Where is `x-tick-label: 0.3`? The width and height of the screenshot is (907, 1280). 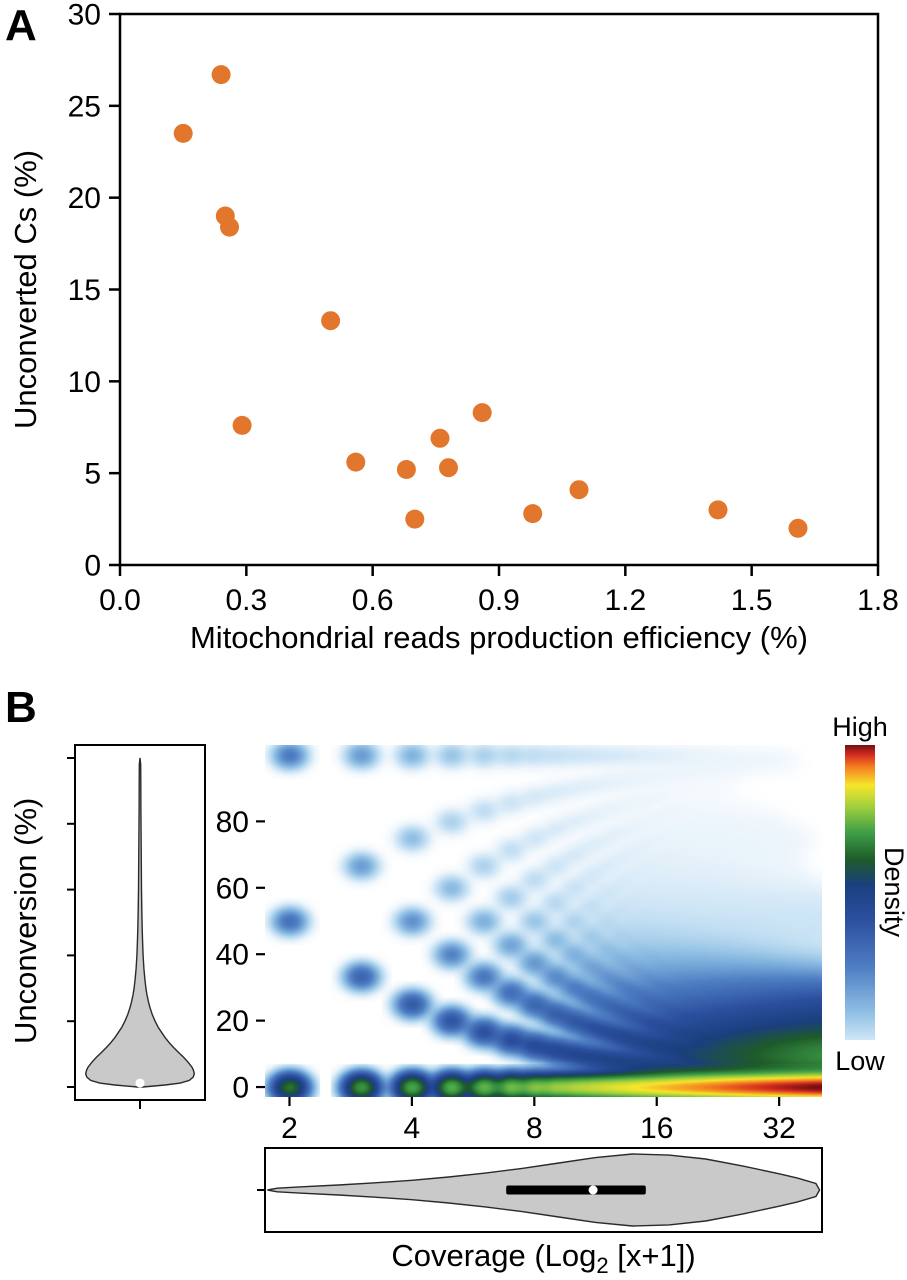
x-tick-label: 0.3 is located at coordinates (246, 600).